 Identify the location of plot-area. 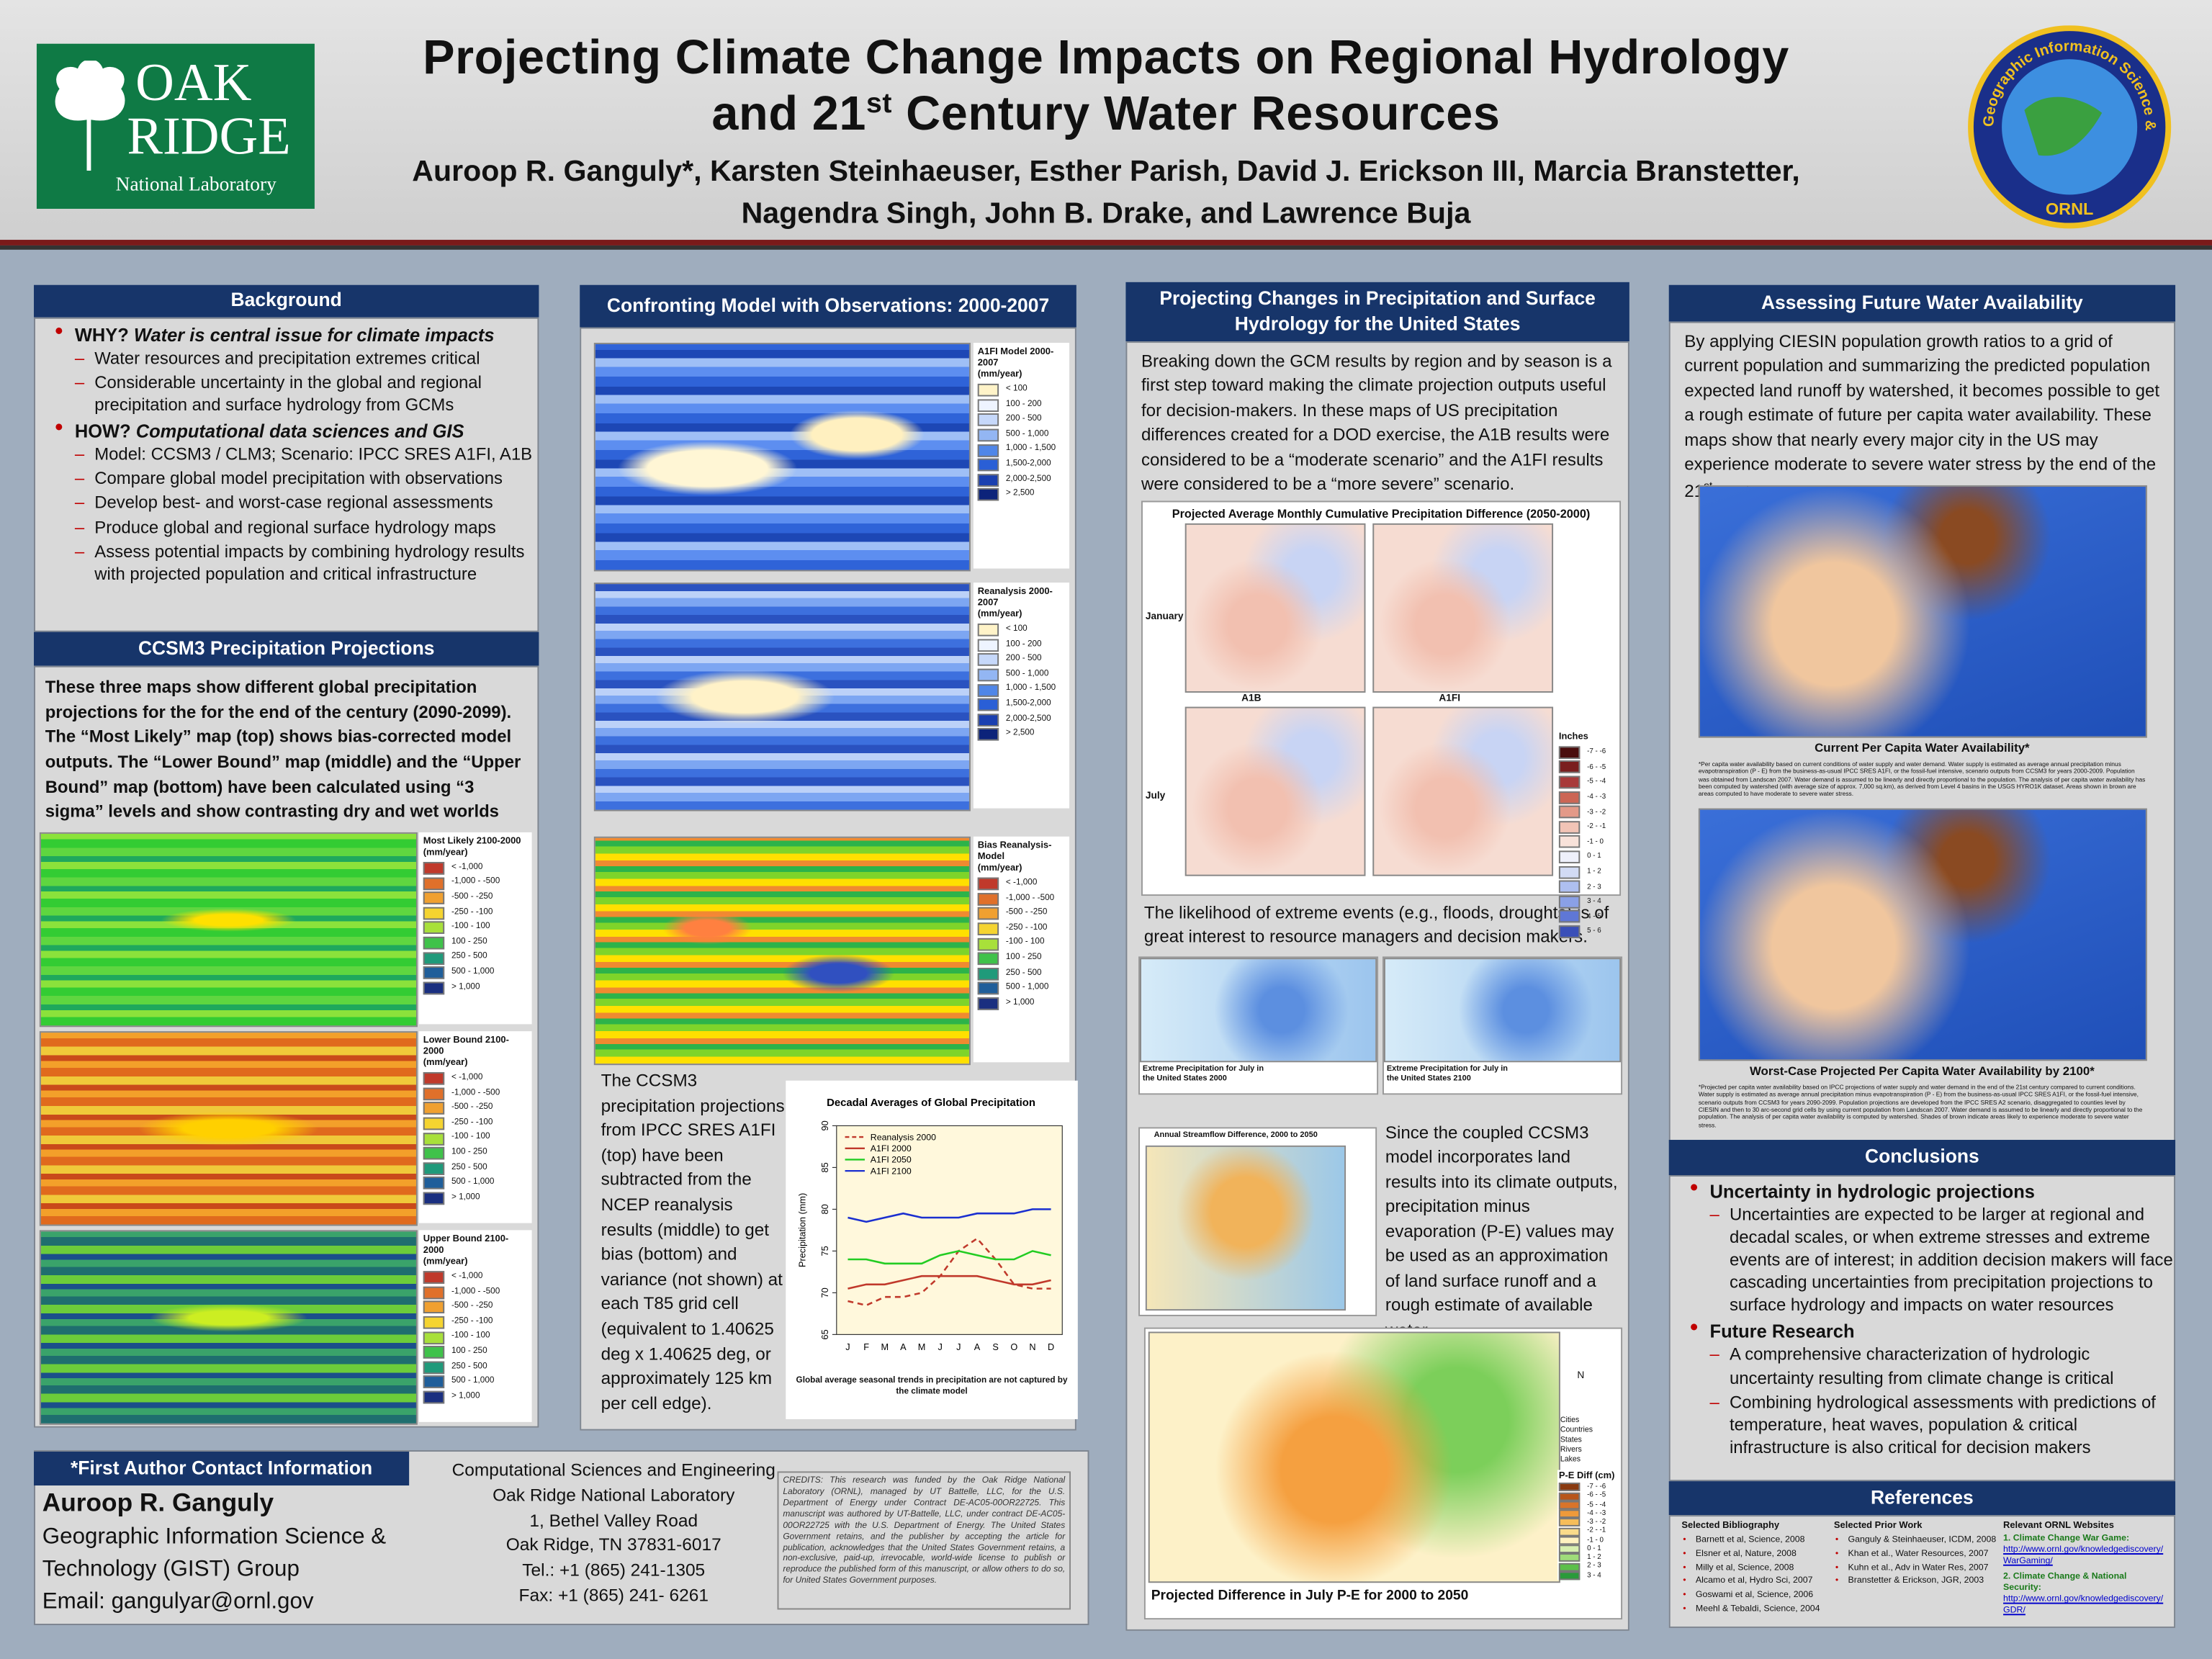
(949, 1230).